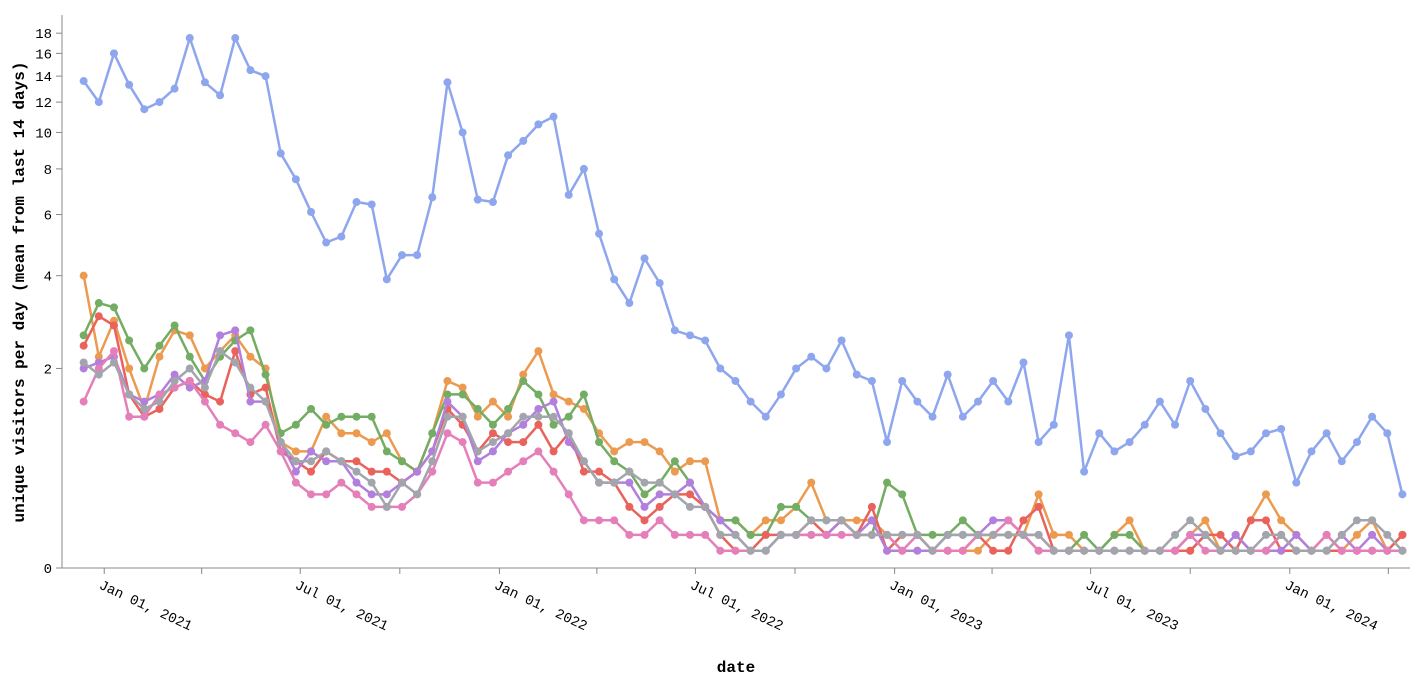 Image resolution: width=1426 pixels, height=685 pixels. I want to click on y-tick-label: 4, so click(48, 278).